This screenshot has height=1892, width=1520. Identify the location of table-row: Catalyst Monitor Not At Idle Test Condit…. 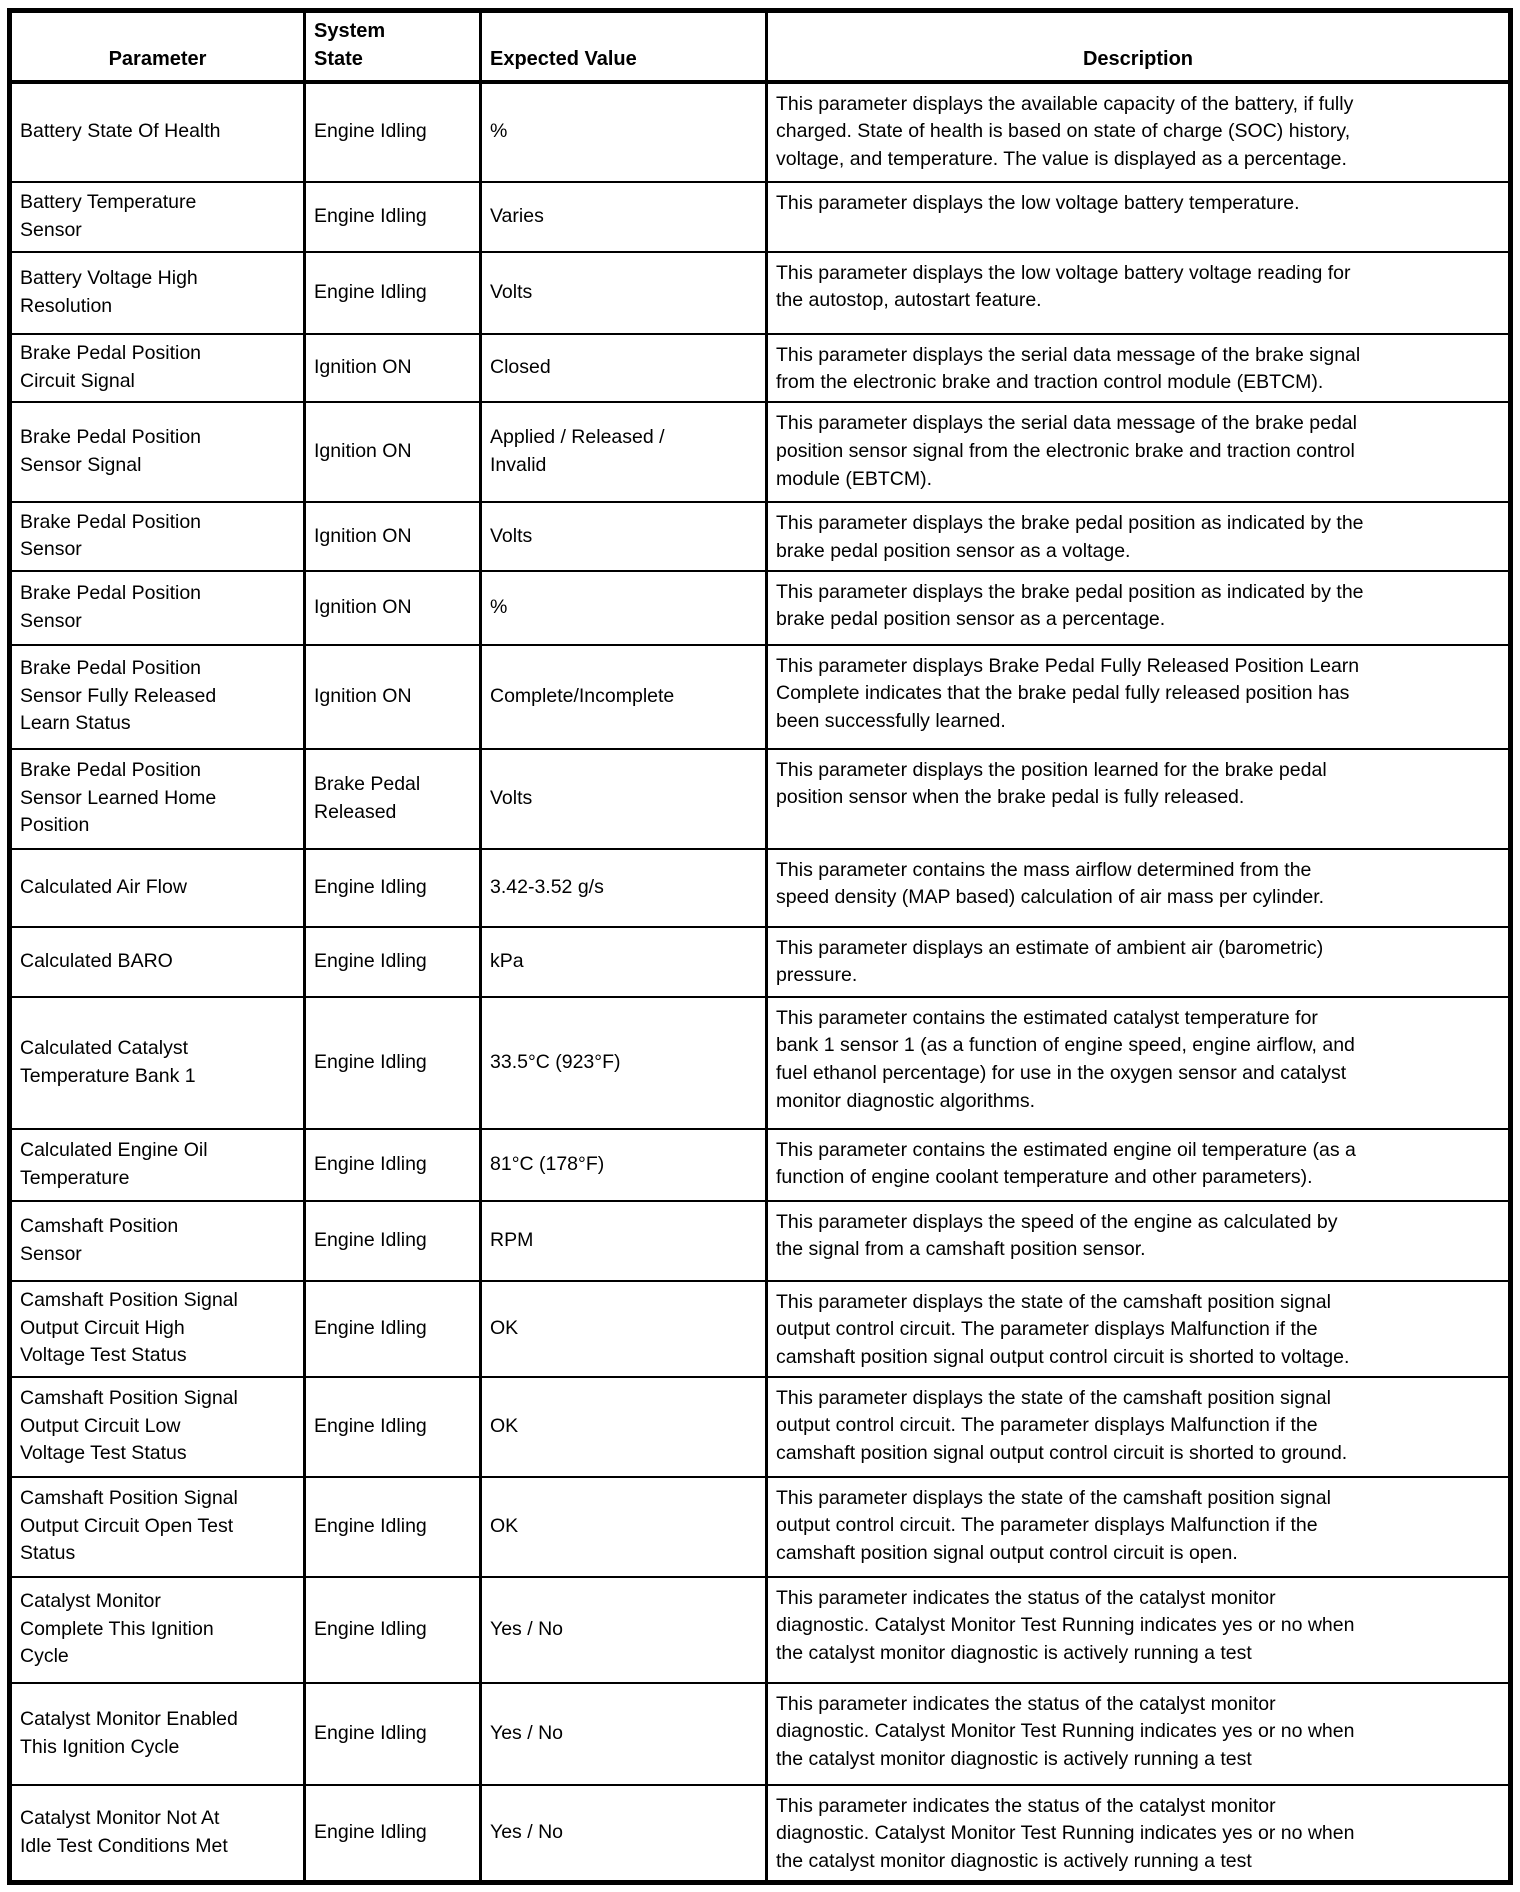
(760, 1833).